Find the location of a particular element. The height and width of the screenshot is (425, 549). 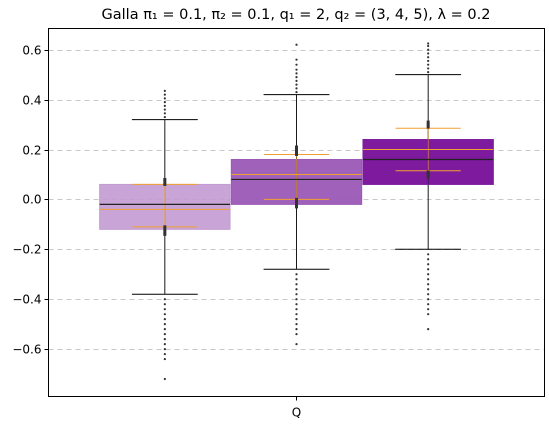

x-axis-ticks: Q is located at coordinates (296, 408).